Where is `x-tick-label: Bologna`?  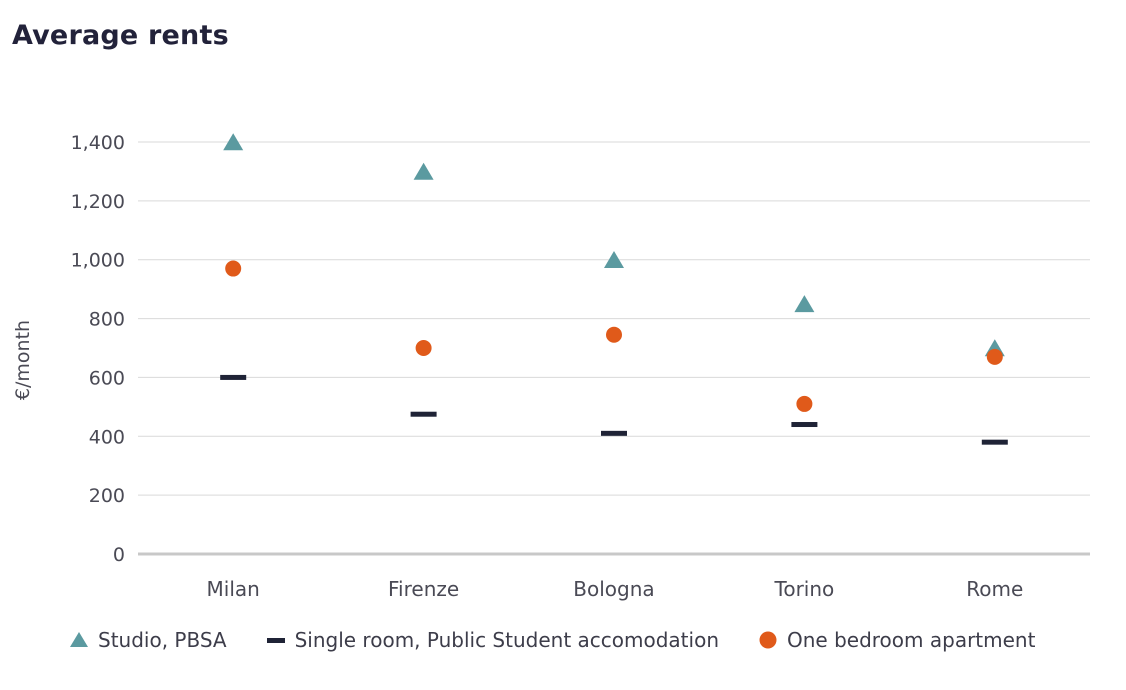
x-tick-label: Bologna is located at coordinates (613, 589).